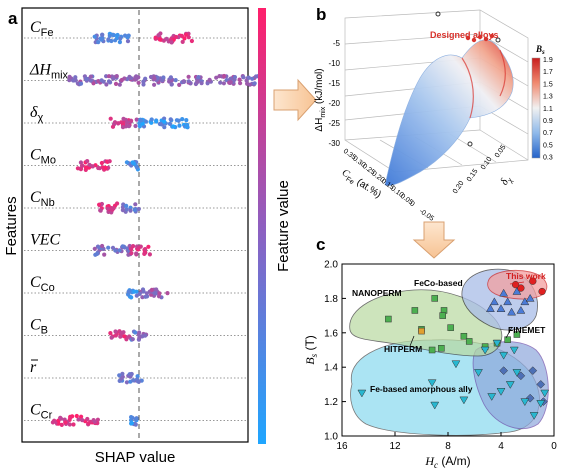  What do you see at coordinates (48, 288) in the screenshot?
I see `feature-label-sub: Co` at bounding box center [48, 288].